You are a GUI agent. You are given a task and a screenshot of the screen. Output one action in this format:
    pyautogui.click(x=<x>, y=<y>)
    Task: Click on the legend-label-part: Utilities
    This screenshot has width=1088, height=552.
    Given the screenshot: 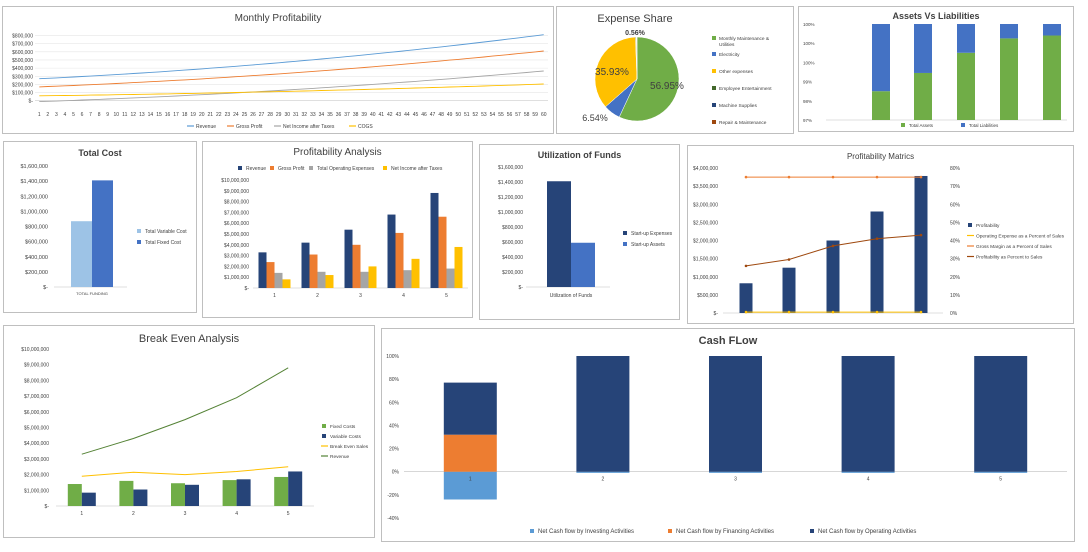 What is the action you would take?
    pyautogui.click(x=727, y=45)
    